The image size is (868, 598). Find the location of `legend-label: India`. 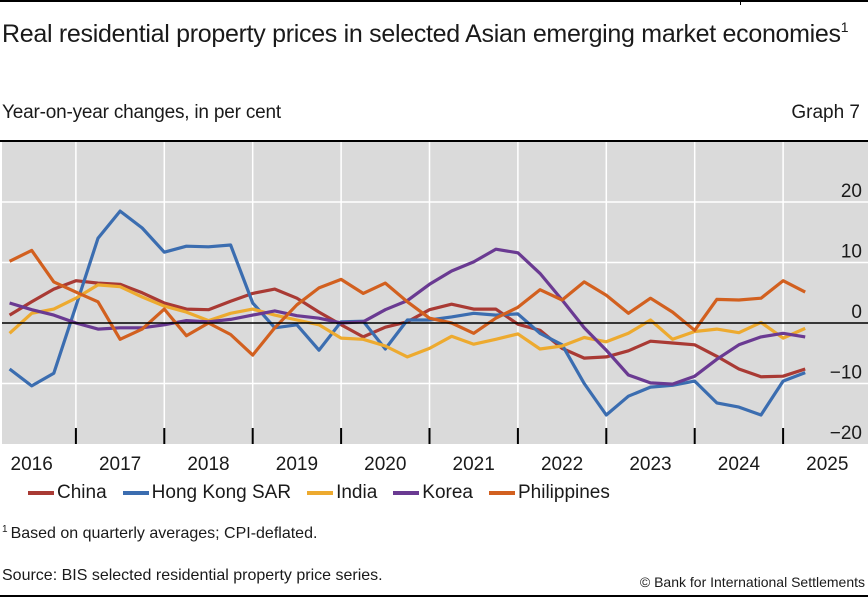

legend-label: India is located at coordinates (357, 492).